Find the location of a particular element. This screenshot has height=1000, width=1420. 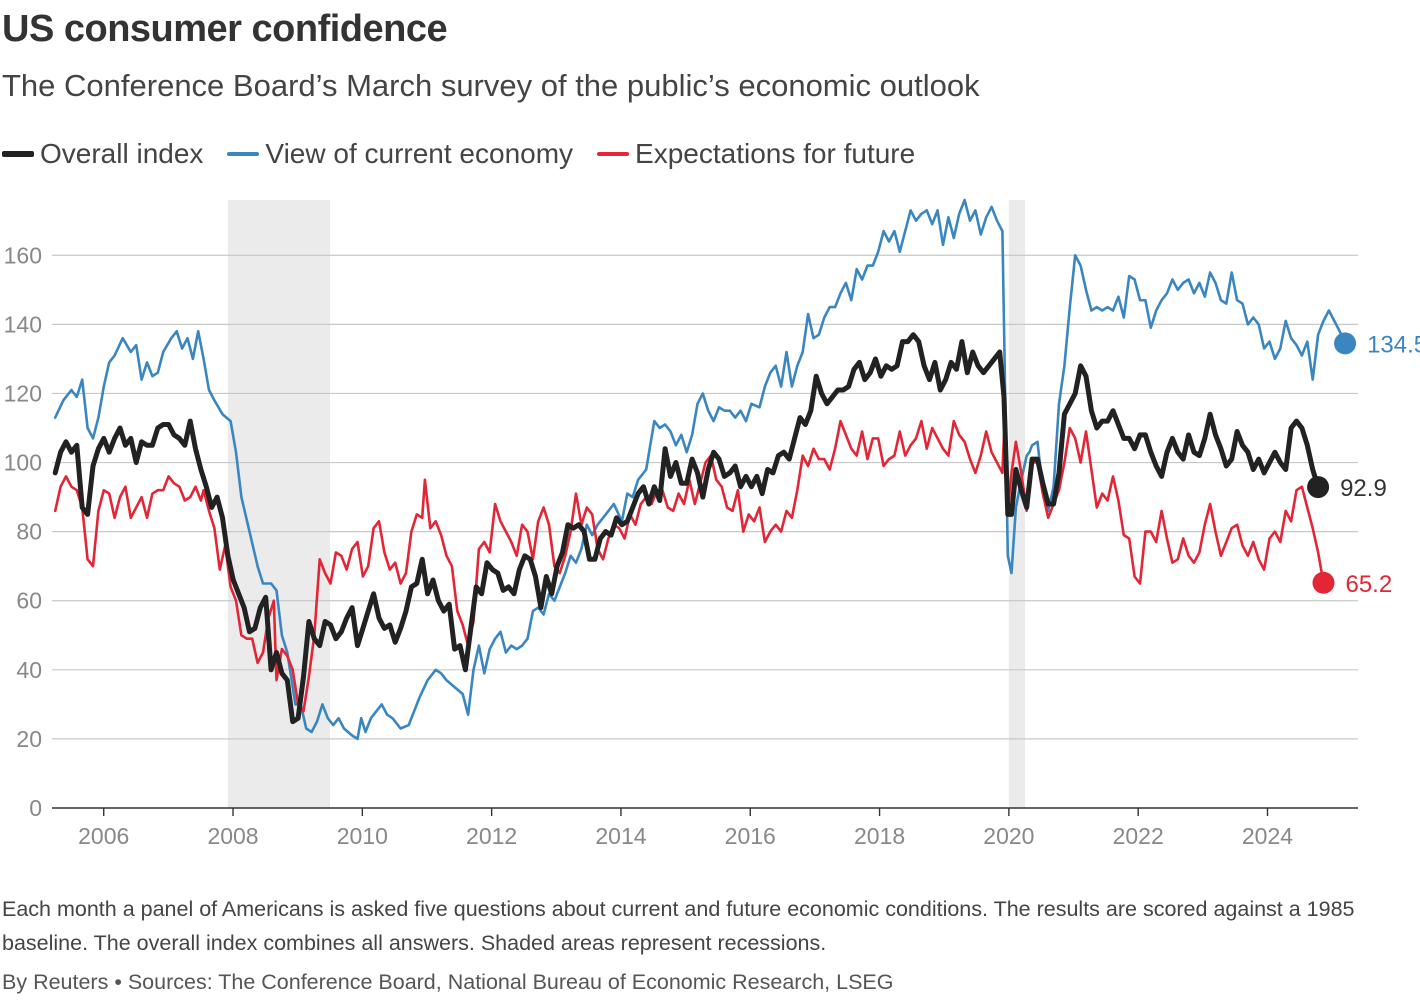

legend-item-current: View of current economy is located at coordinates (400, 154).